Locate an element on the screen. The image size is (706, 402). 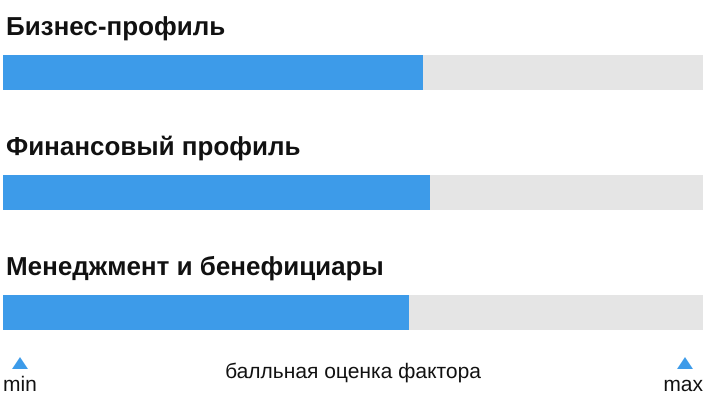
y-tick-label: Бизнес-профиль is located at coordinates (116, 26).